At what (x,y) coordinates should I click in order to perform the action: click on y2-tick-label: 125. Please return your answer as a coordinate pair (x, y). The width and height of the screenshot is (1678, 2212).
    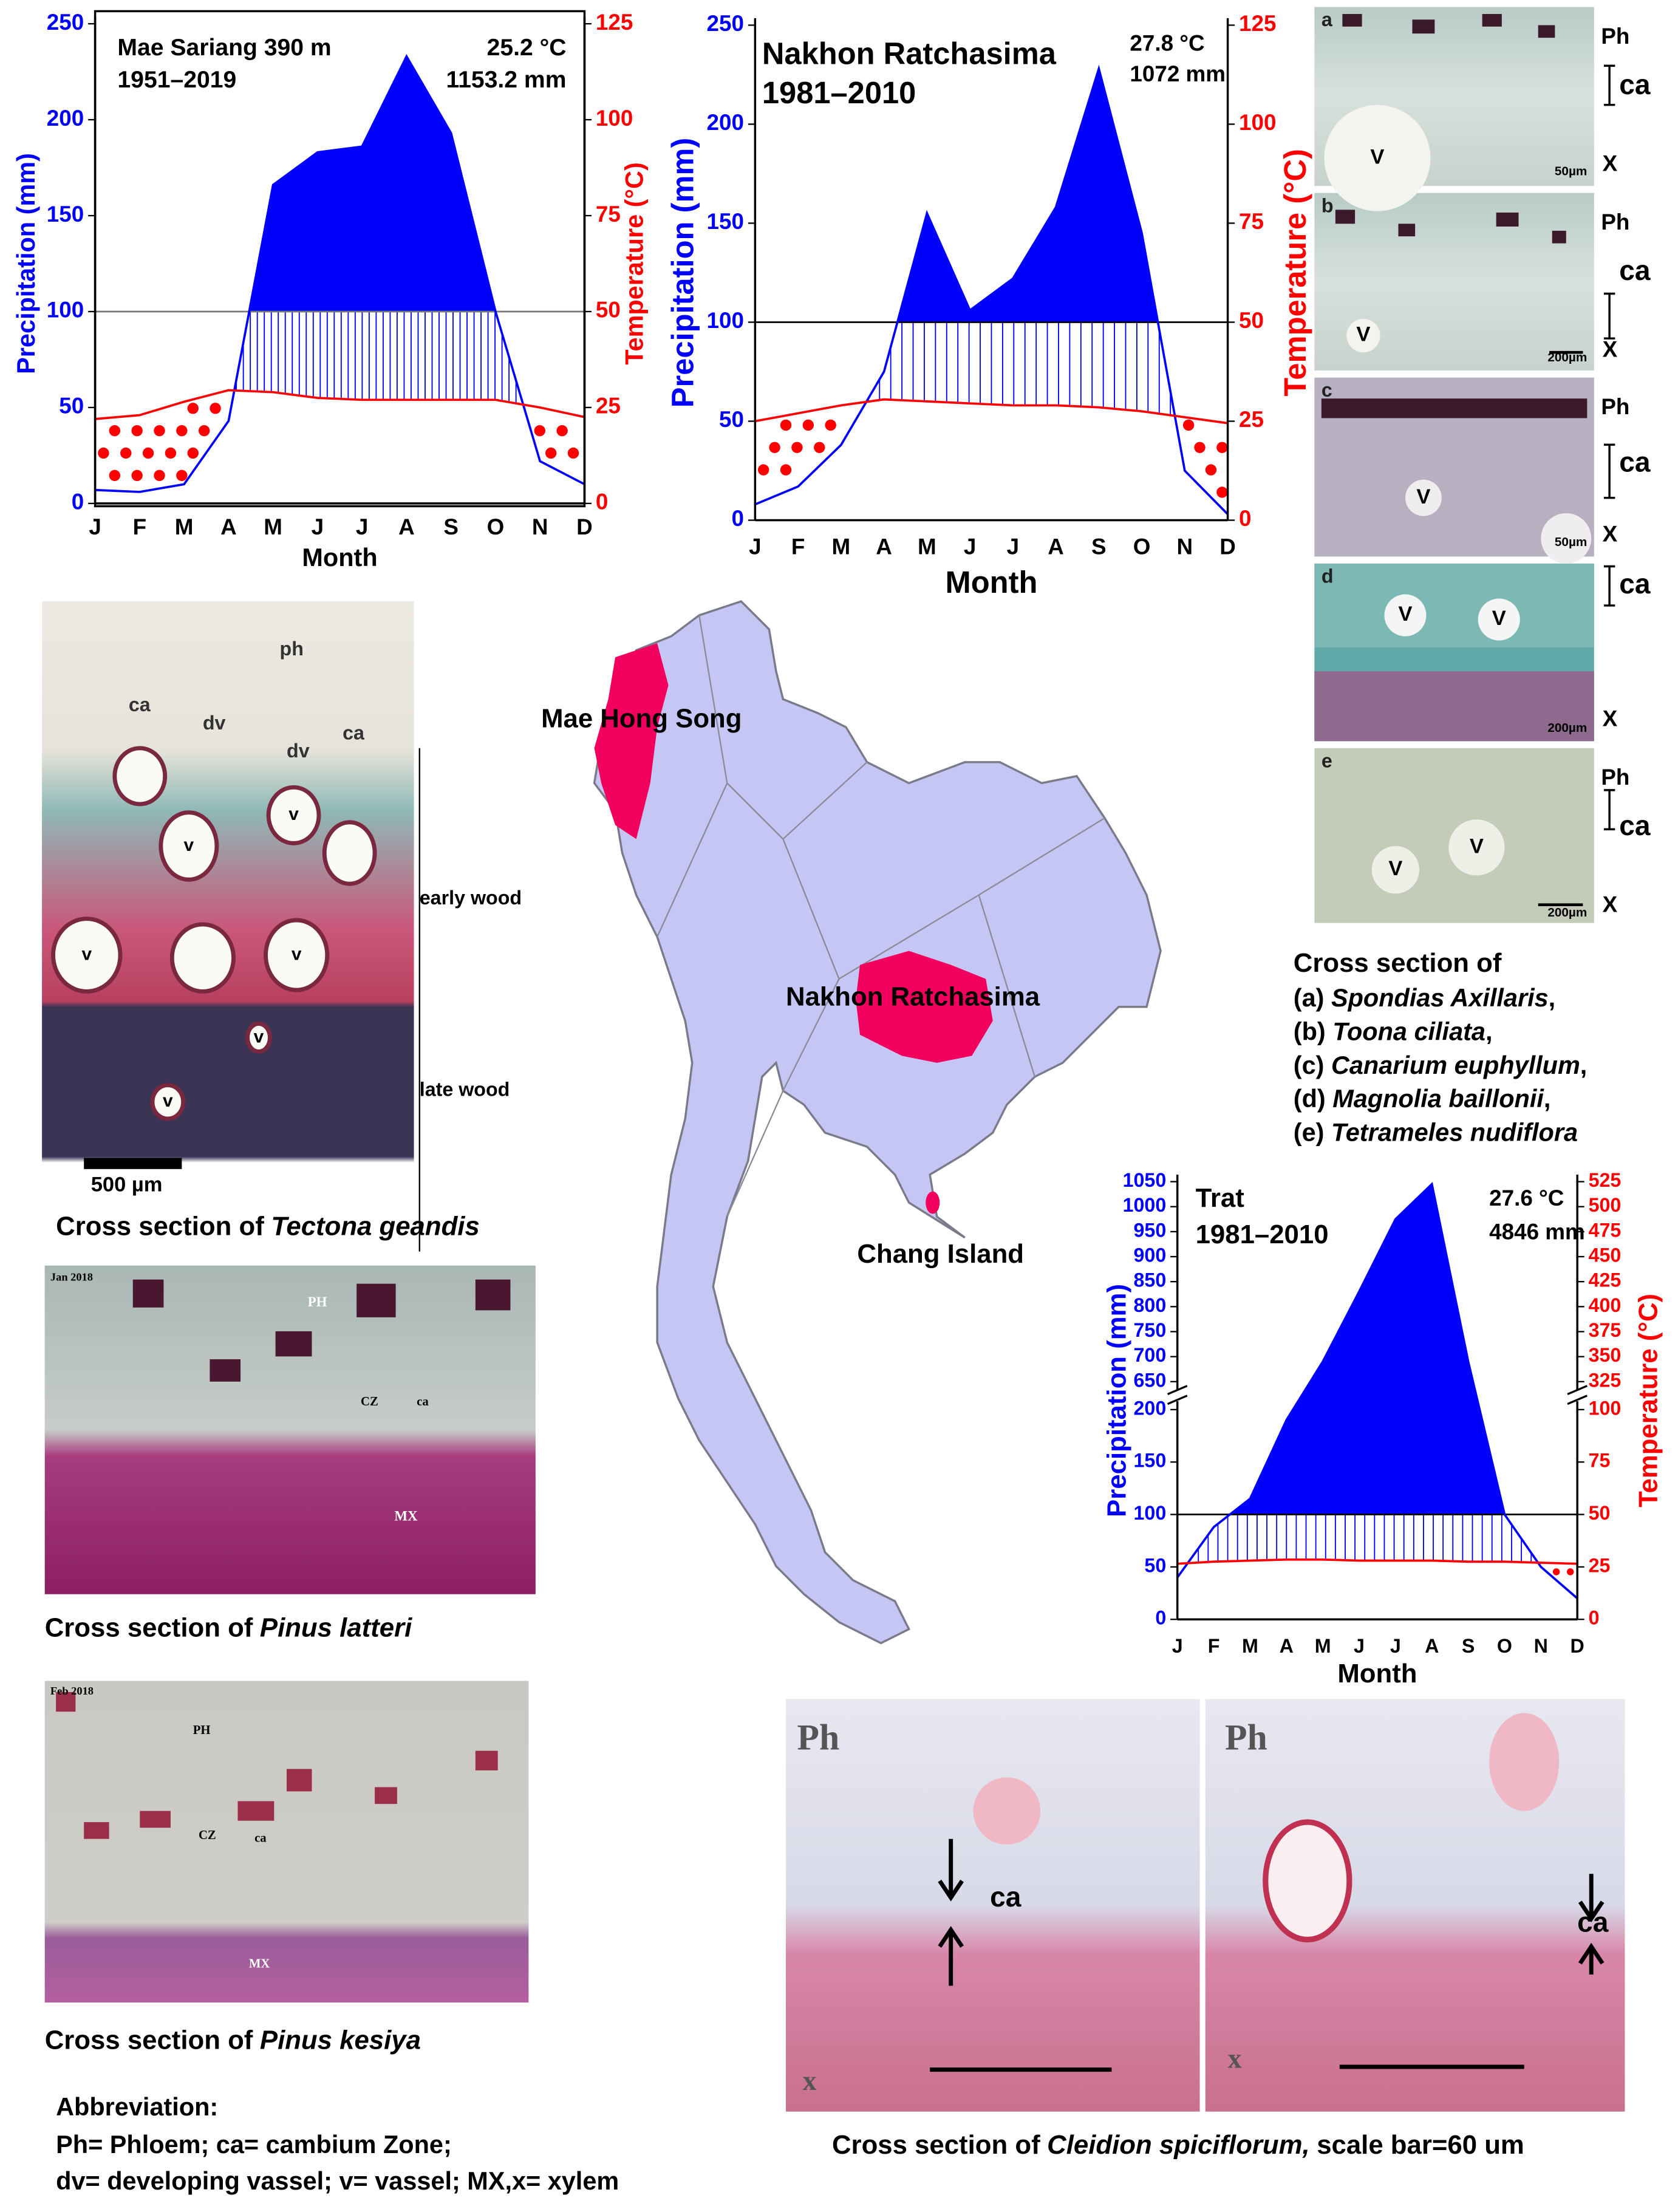
    Looking at the image, I should click on (614, 22).